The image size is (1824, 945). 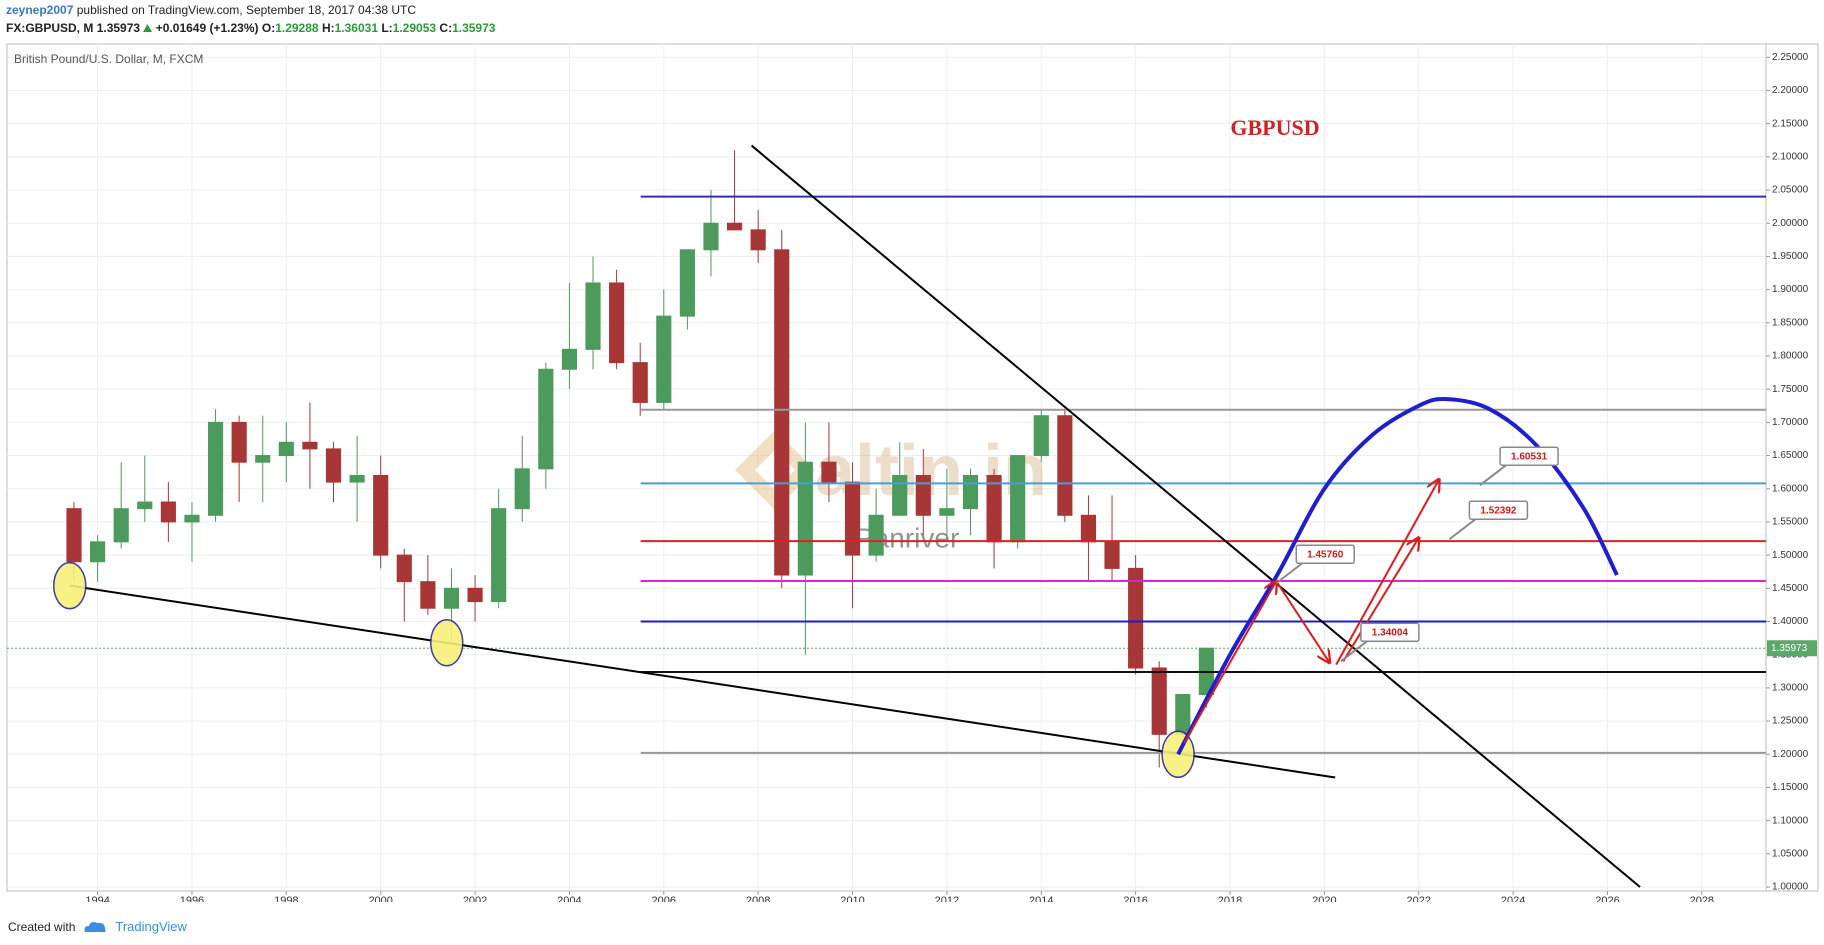 I want to click on x-tick-label: 2022, so click(x=1418, y=898).